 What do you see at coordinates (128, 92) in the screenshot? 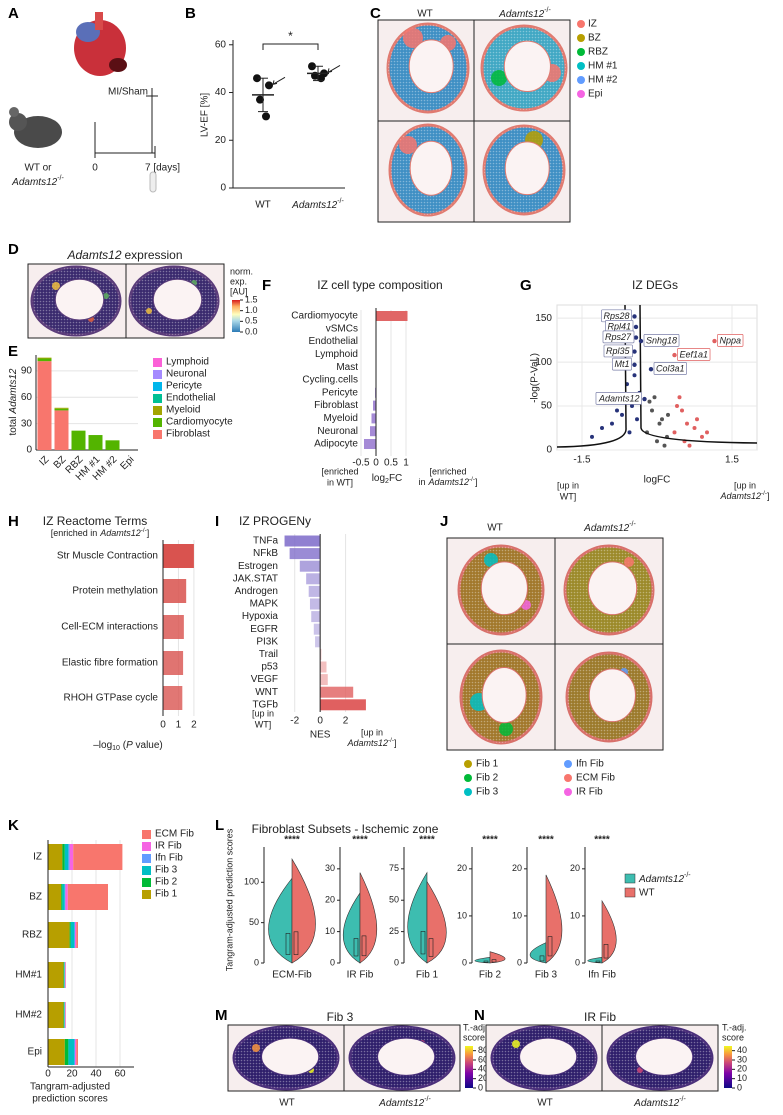
I see `surgery-label: MI/Sham` at bounding box center [128, 92].